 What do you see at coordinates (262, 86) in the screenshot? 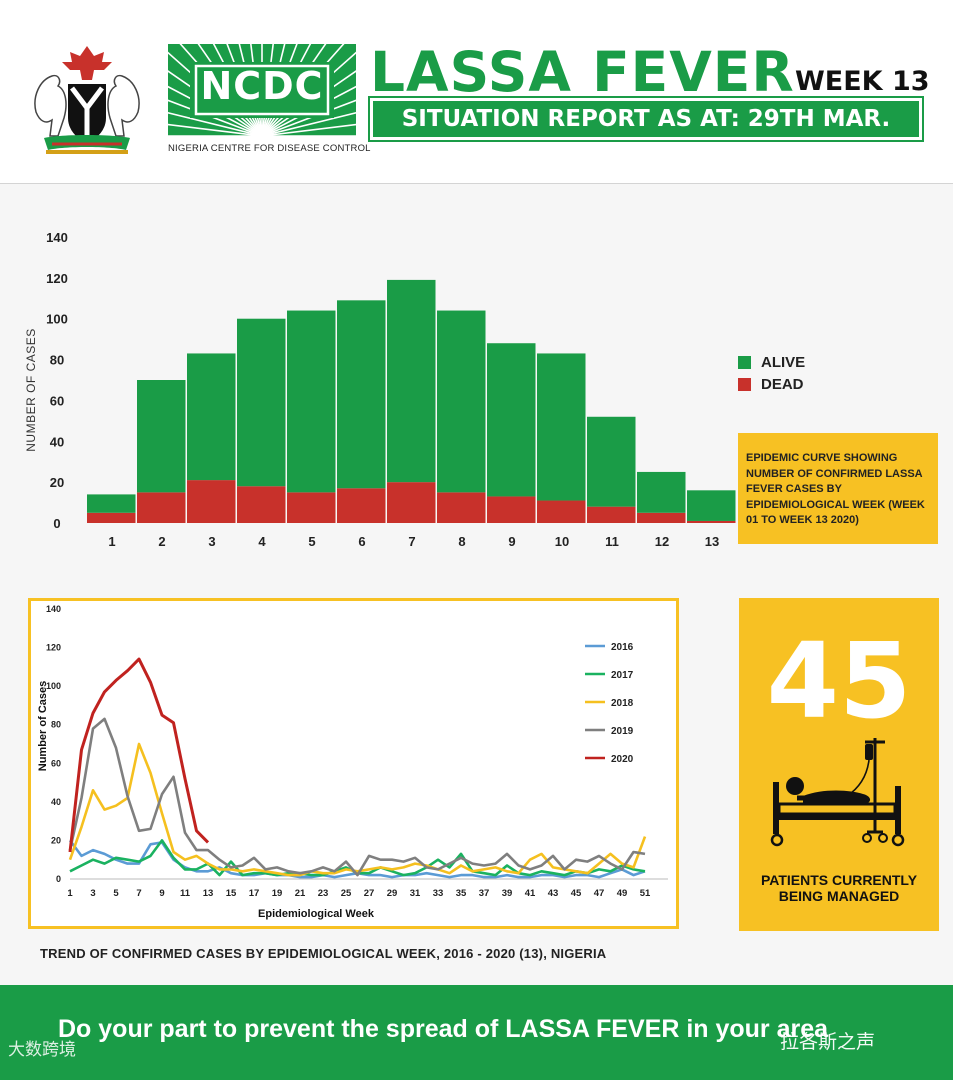
I see `ncdc-short-name: NCDC` at bounding box center [262, 86].